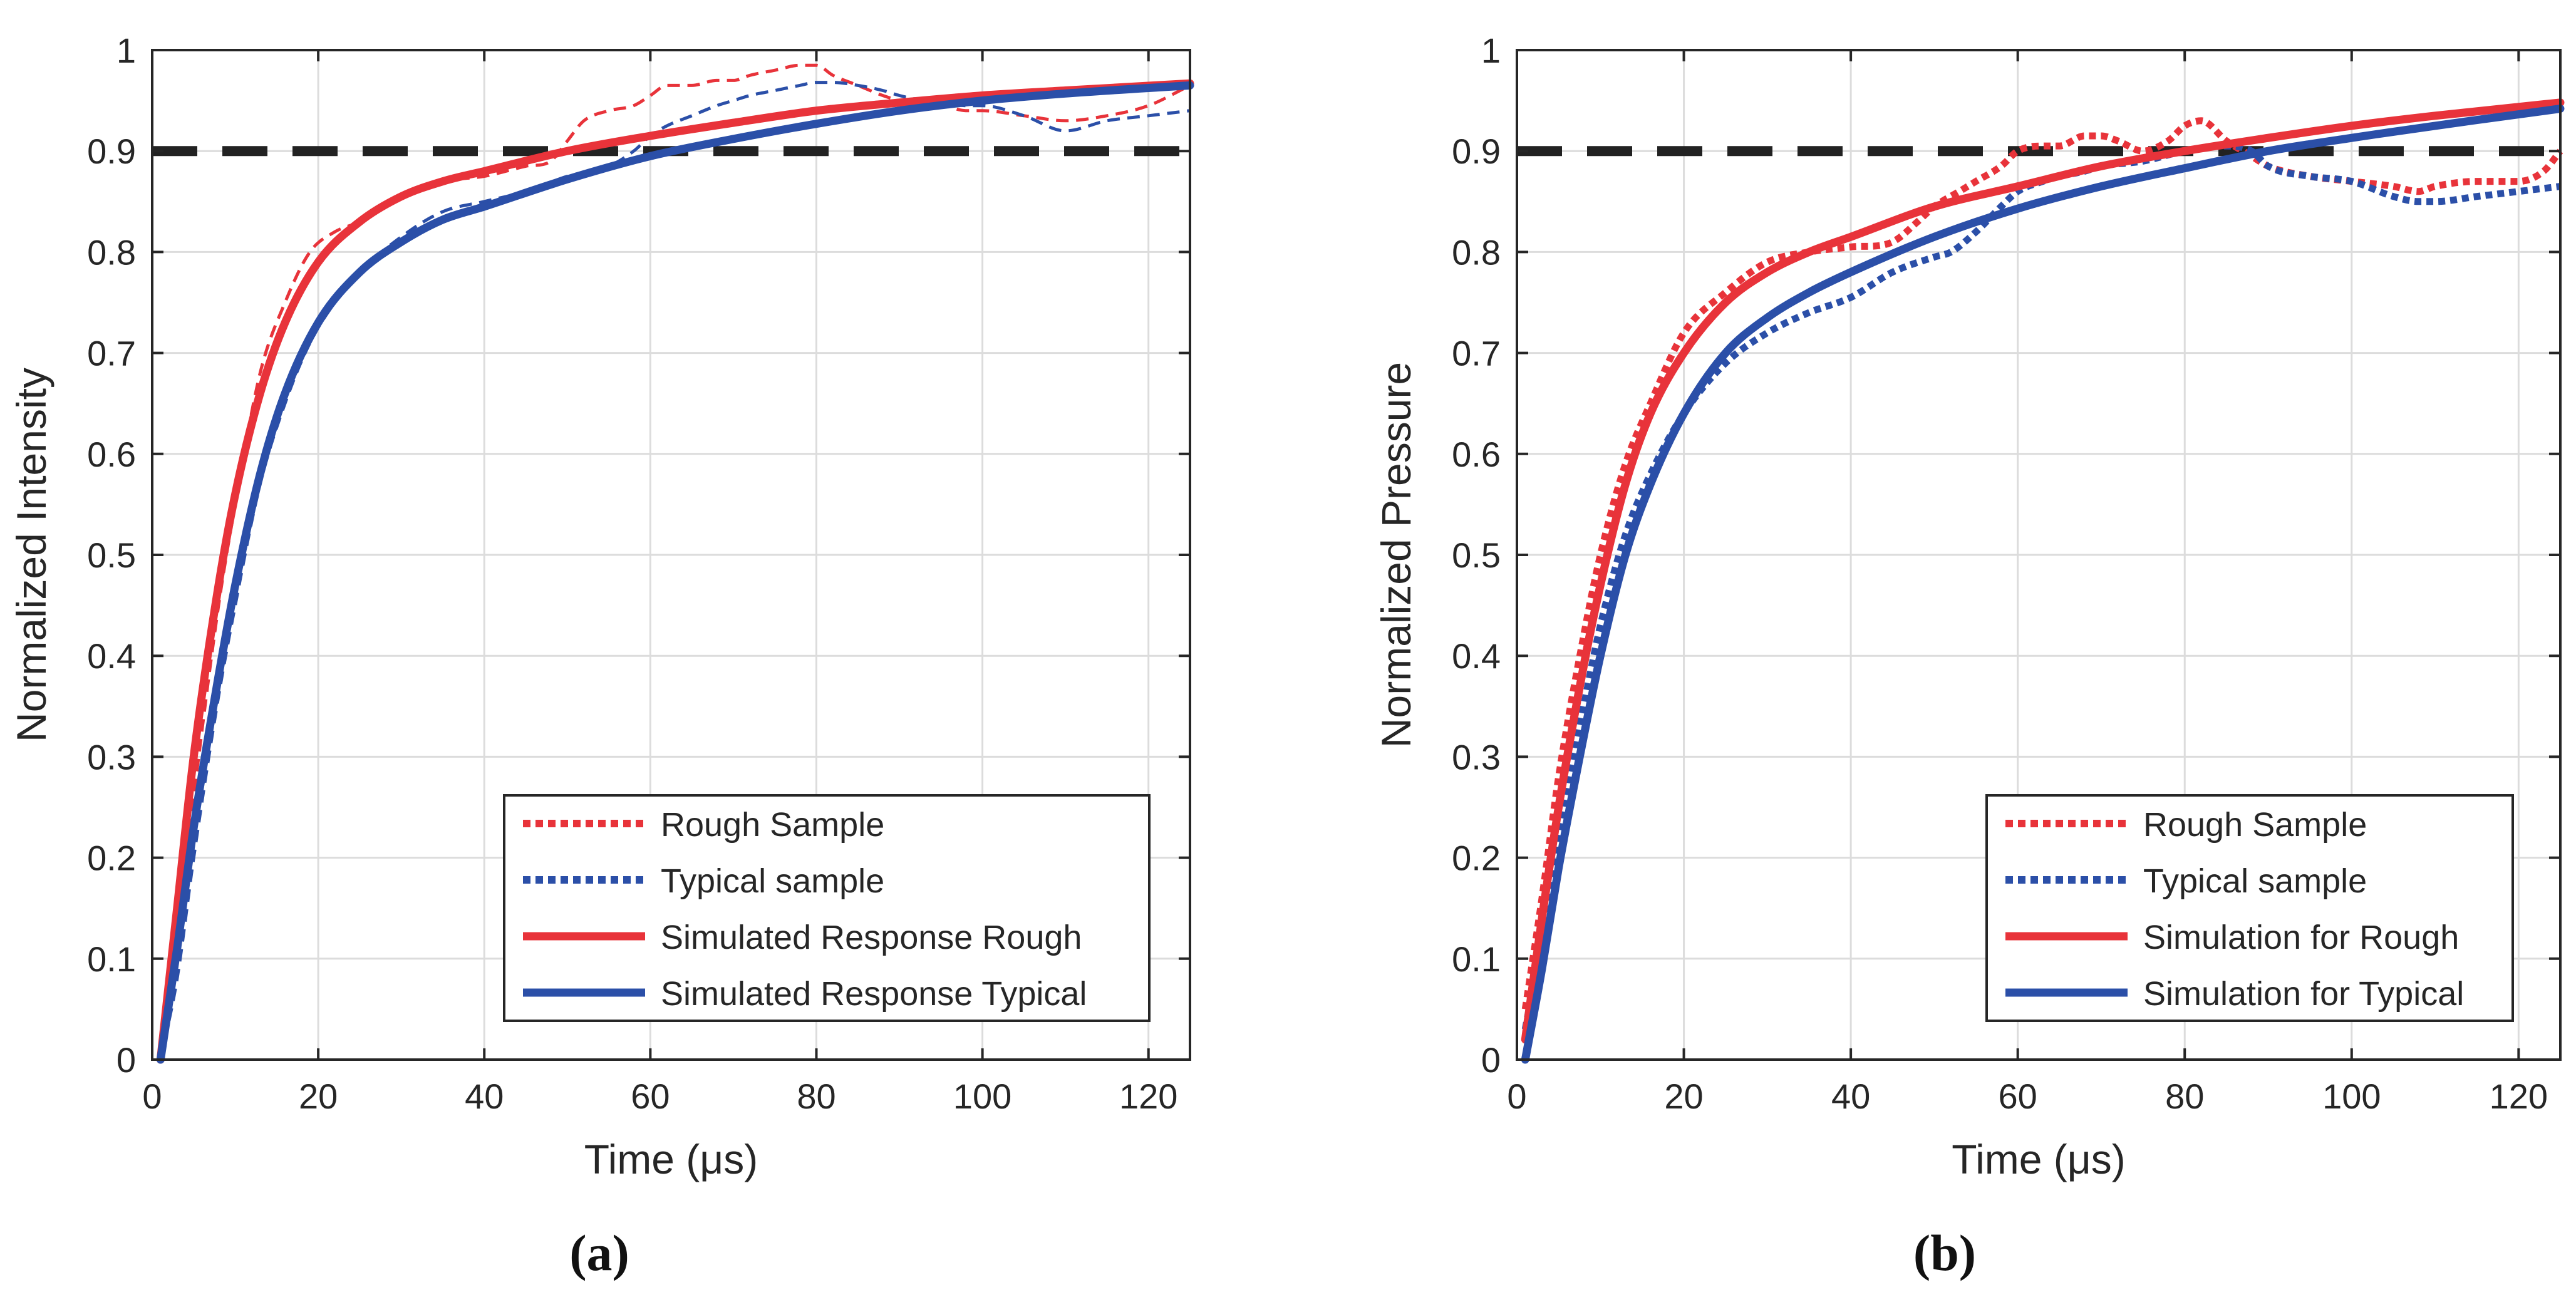 This screenshot has height=1312, width=2576. I want to click on panel-a-caption: (a), so click(599, 1252).